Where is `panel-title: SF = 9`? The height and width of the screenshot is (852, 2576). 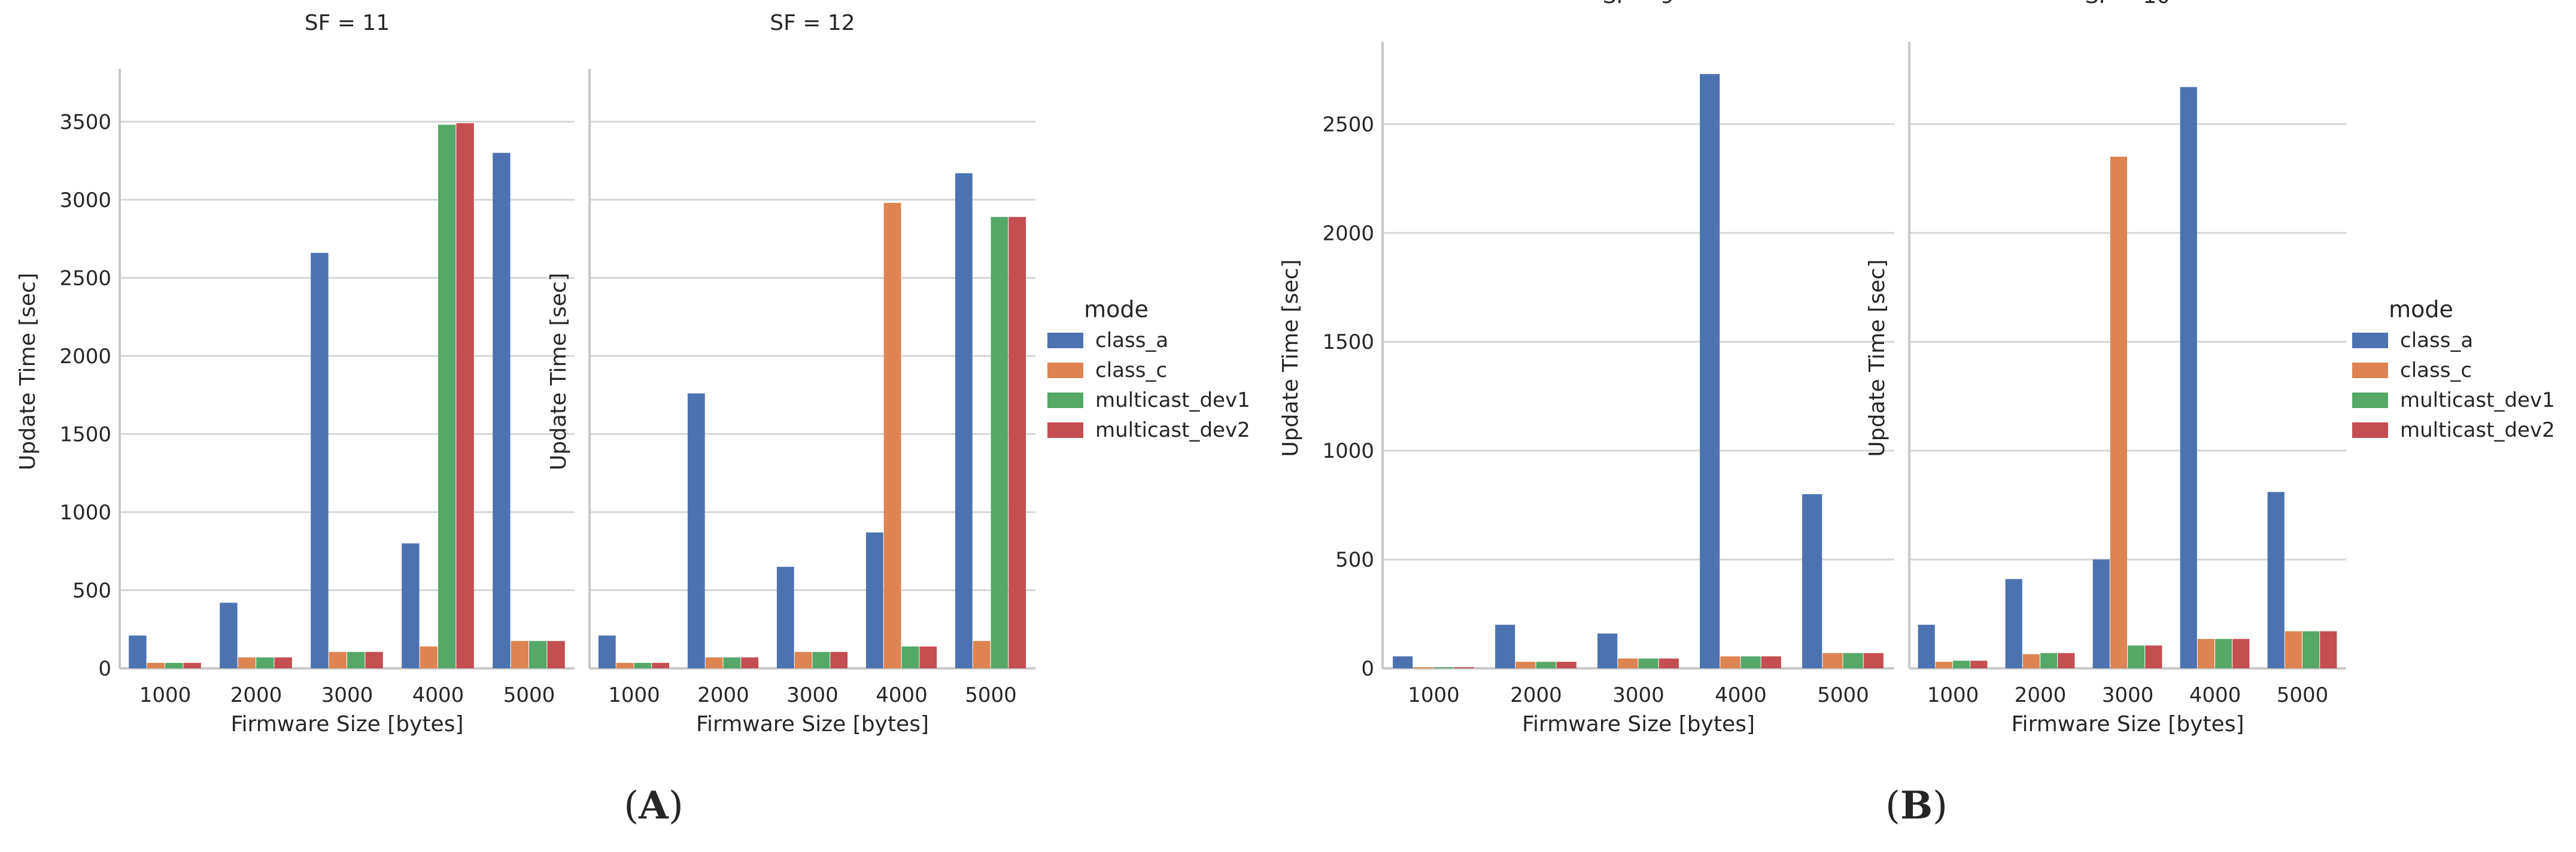
panel-title: SF = 9 is located at coordinates (1639, 4).